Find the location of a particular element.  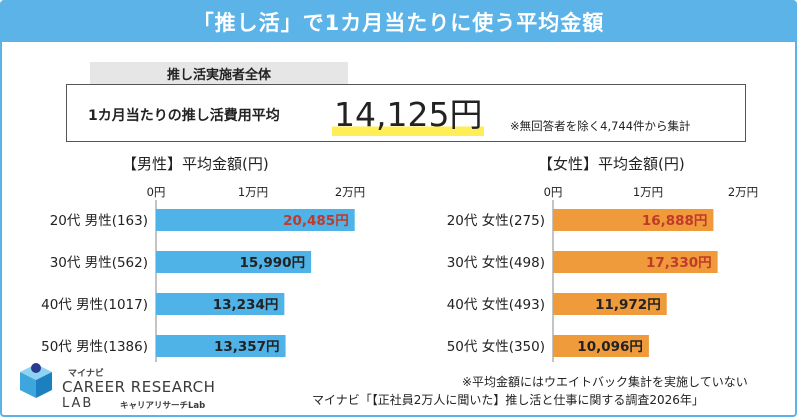

logo-small-text: マイナビ is located at coordinates (86, 374).